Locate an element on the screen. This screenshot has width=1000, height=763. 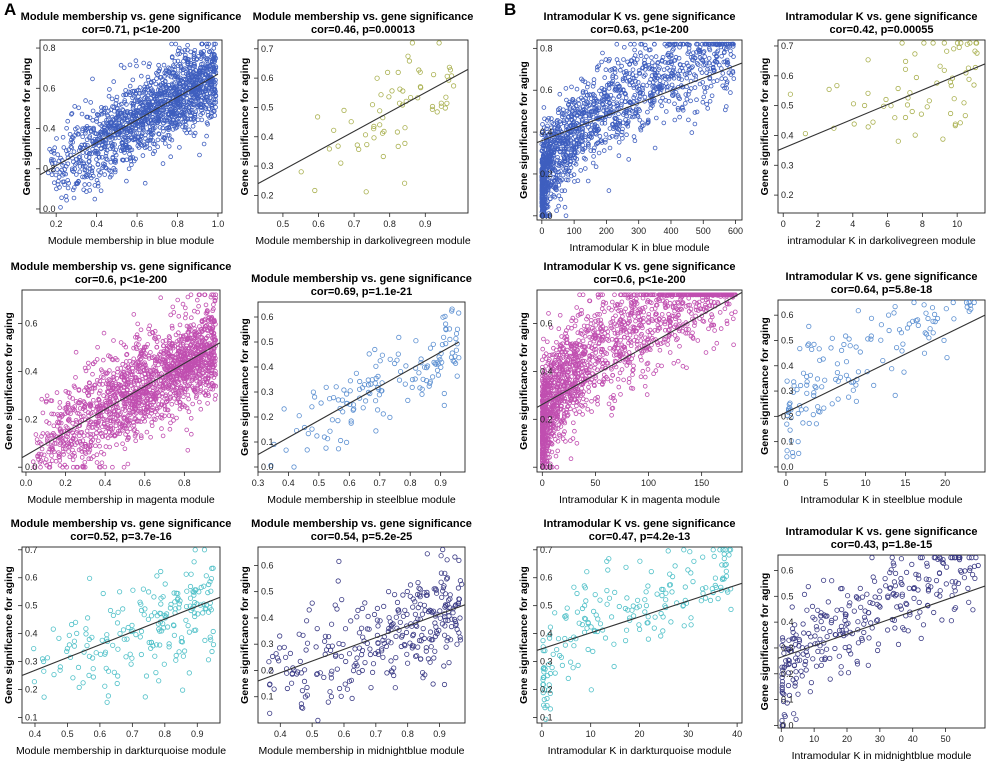
plot-frame is located at coordinates (121, 381).